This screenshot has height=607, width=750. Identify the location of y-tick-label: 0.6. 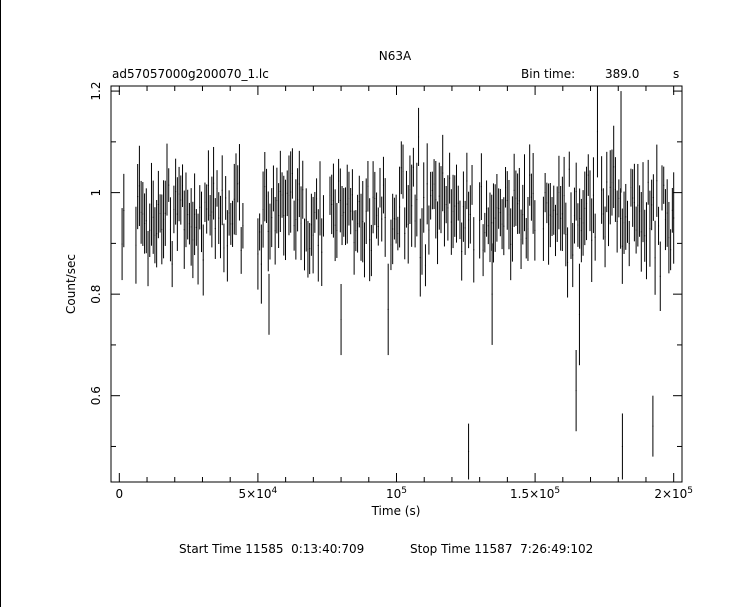
(96, 395).